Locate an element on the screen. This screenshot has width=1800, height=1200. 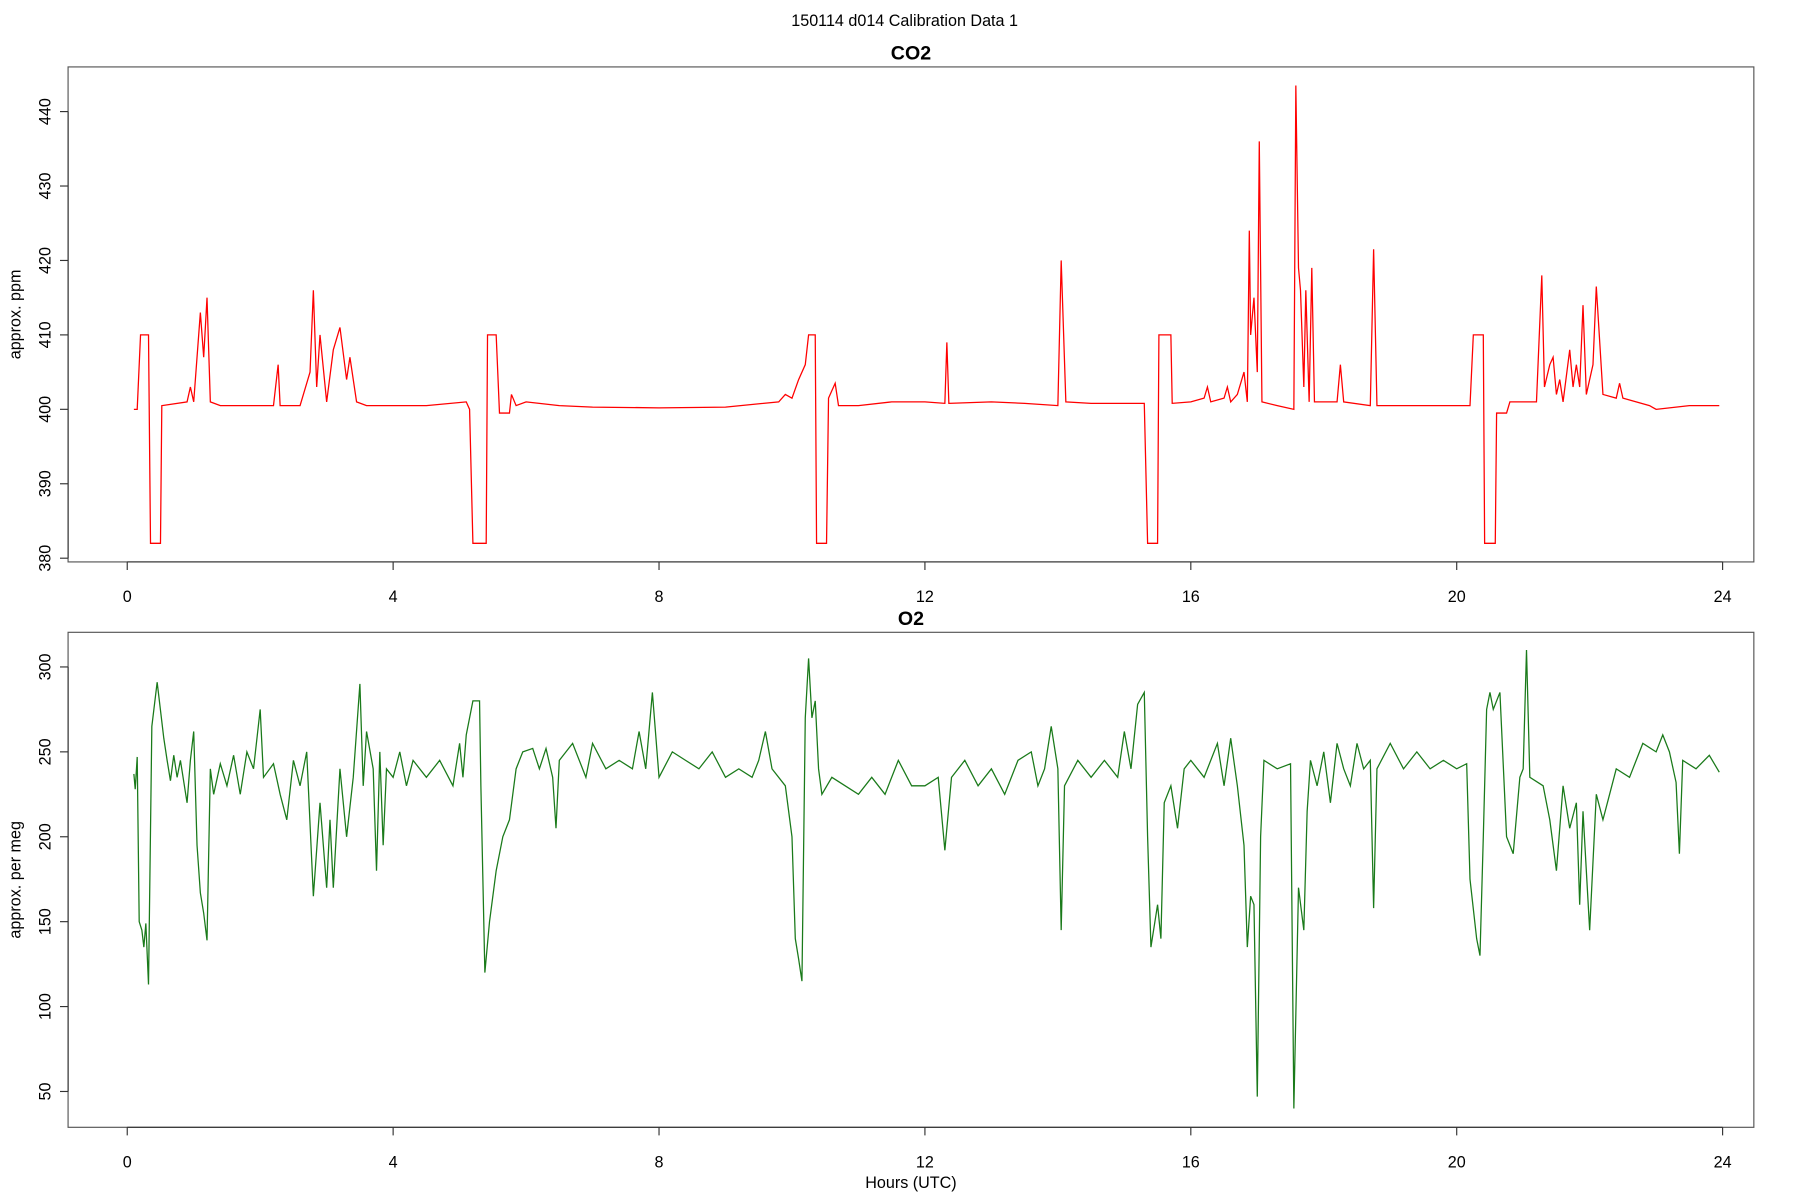
y-tick-label: 150 is located at coordinates (45, 921).